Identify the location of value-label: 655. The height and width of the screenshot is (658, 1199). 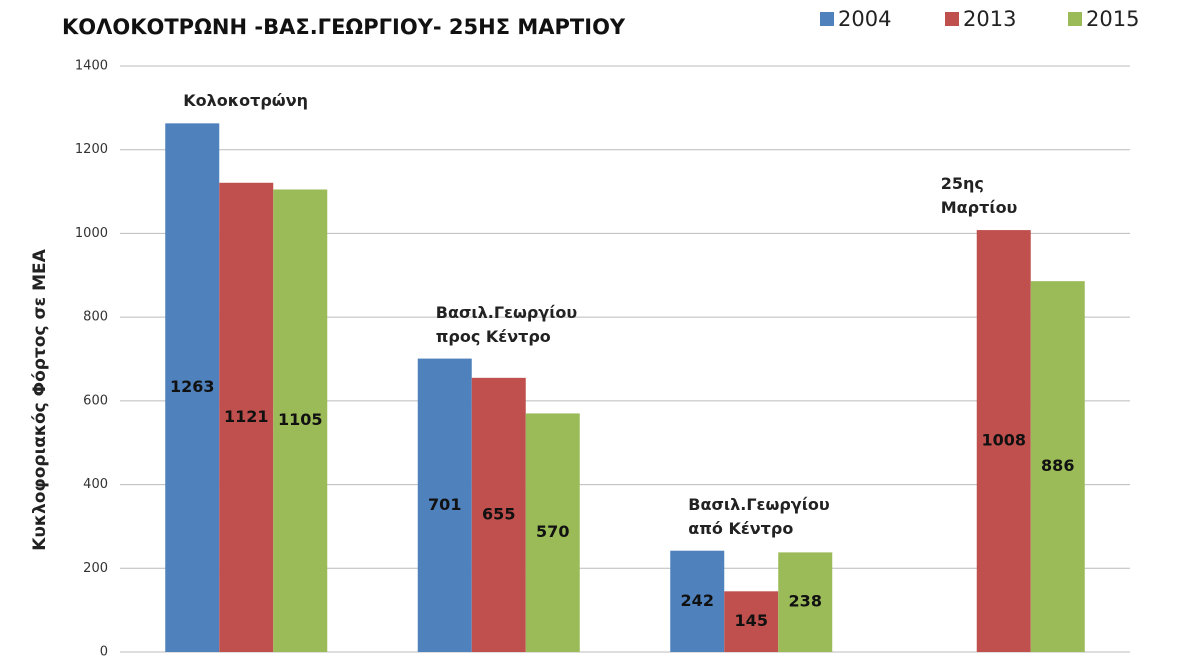
(498, 513).